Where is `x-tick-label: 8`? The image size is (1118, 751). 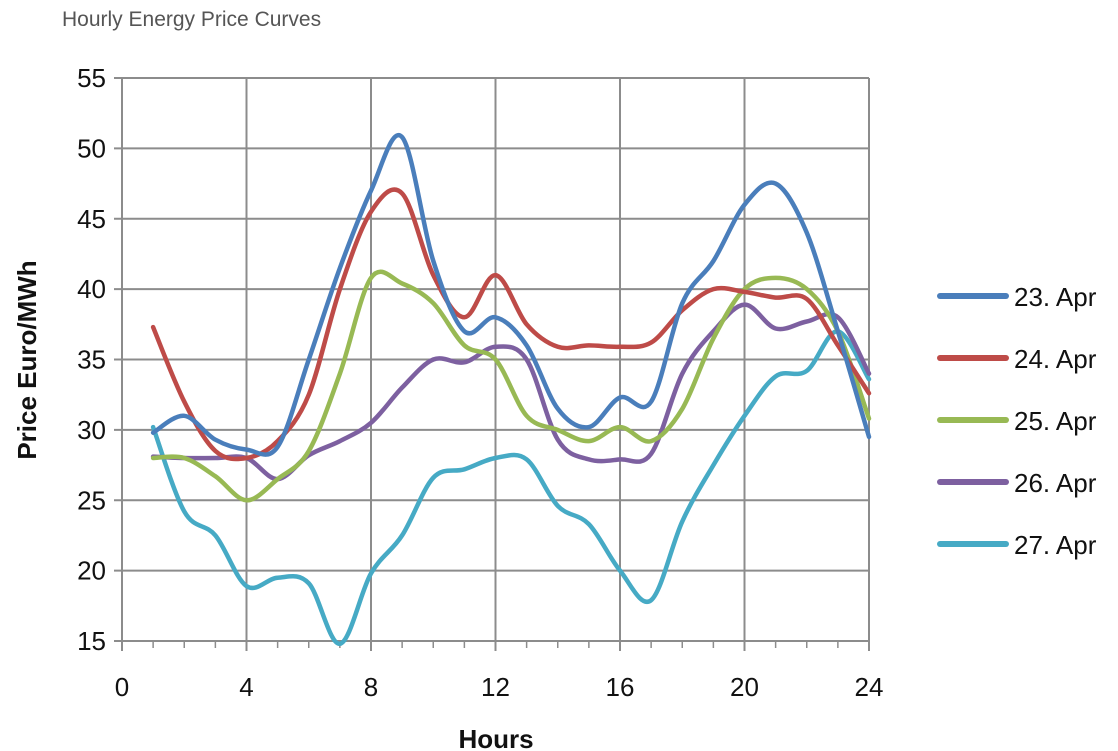
x-tick-label: 8 is located at coordinates (371, 687).